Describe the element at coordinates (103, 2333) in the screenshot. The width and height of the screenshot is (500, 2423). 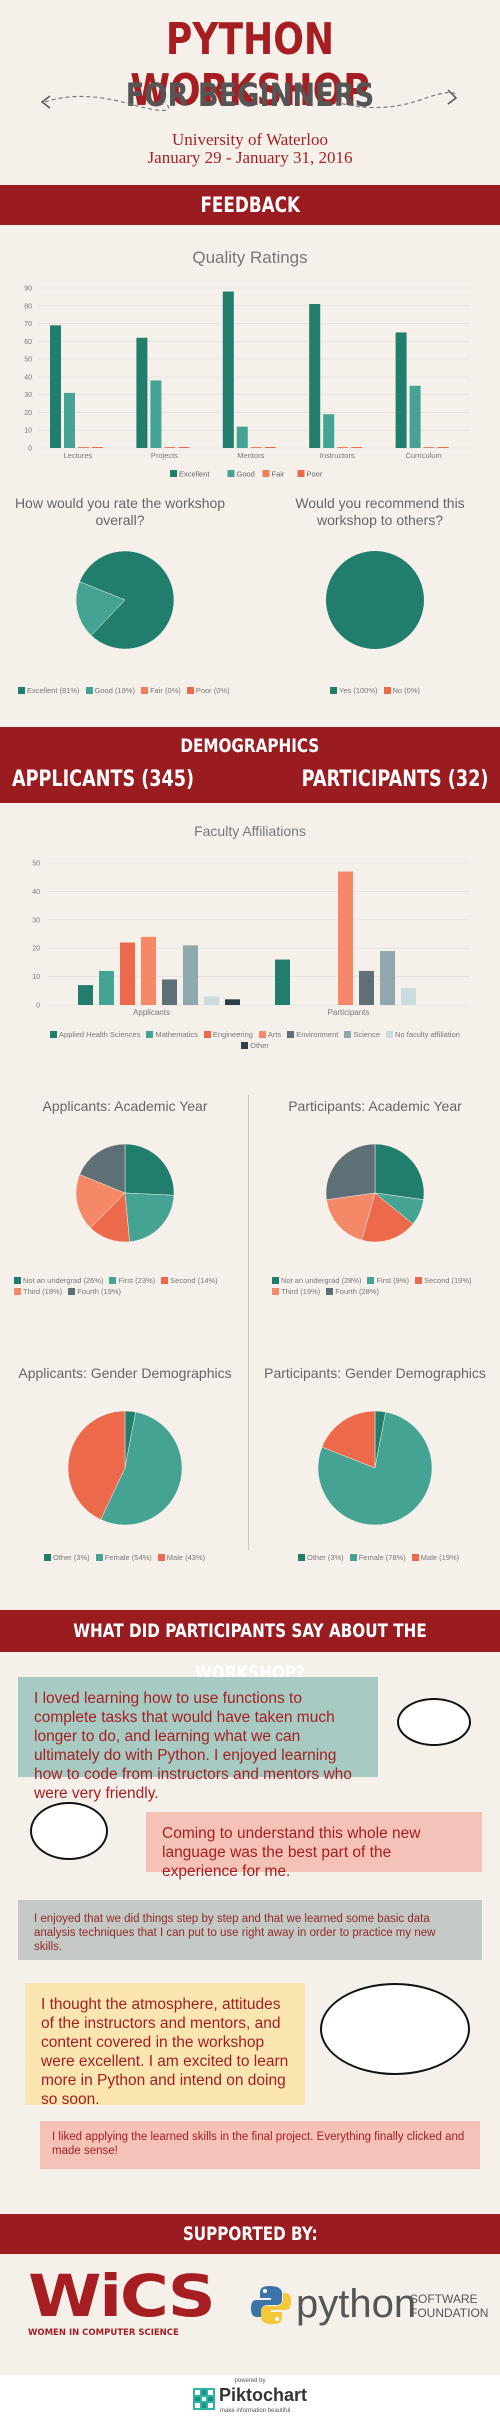
I see `wics-name: WOMEN IN COMPUTER SCIENCE` at that location.